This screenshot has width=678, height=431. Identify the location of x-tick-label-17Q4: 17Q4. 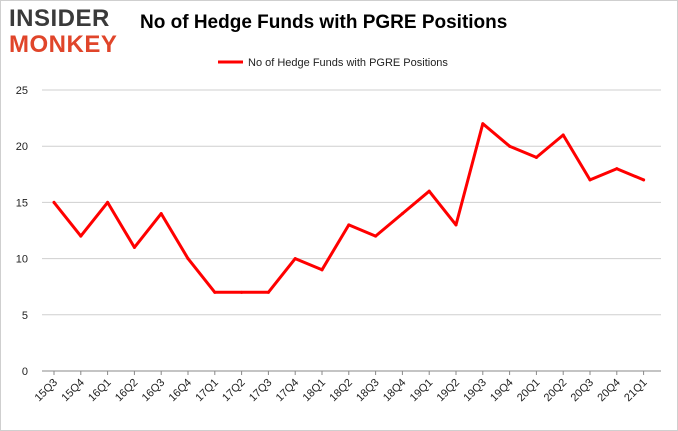
(288, 391).